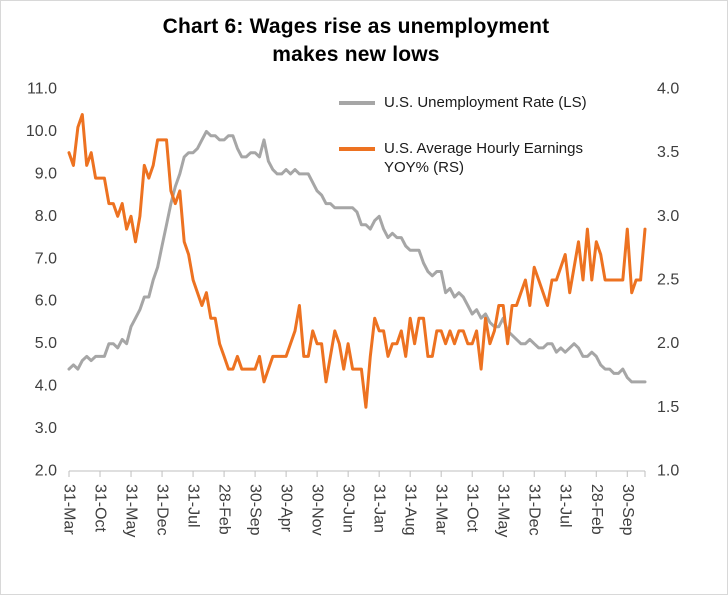 The width and height of the screenshot is (728, 595). Describe the element at coordinates (42, 89) in the screenshot. I see `left-axis-tick-label: 11.0` at that location.